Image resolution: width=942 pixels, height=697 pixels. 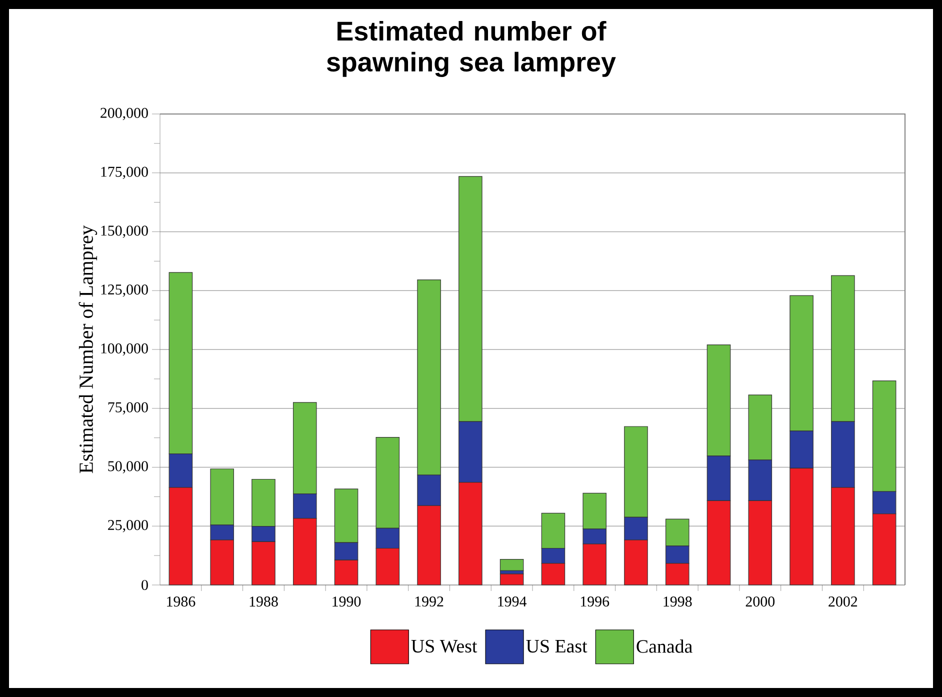 I want to click on y-axis-title: Estimated Number of Lamprey, so click(x=88, y=349).